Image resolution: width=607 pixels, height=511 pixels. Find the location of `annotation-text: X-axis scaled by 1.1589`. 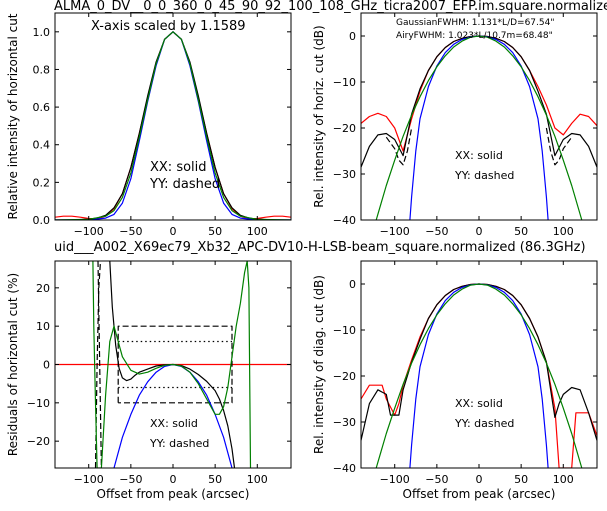

annotation-text: X-axis scaled by 1.1589 is located at coordinates (168, 26).